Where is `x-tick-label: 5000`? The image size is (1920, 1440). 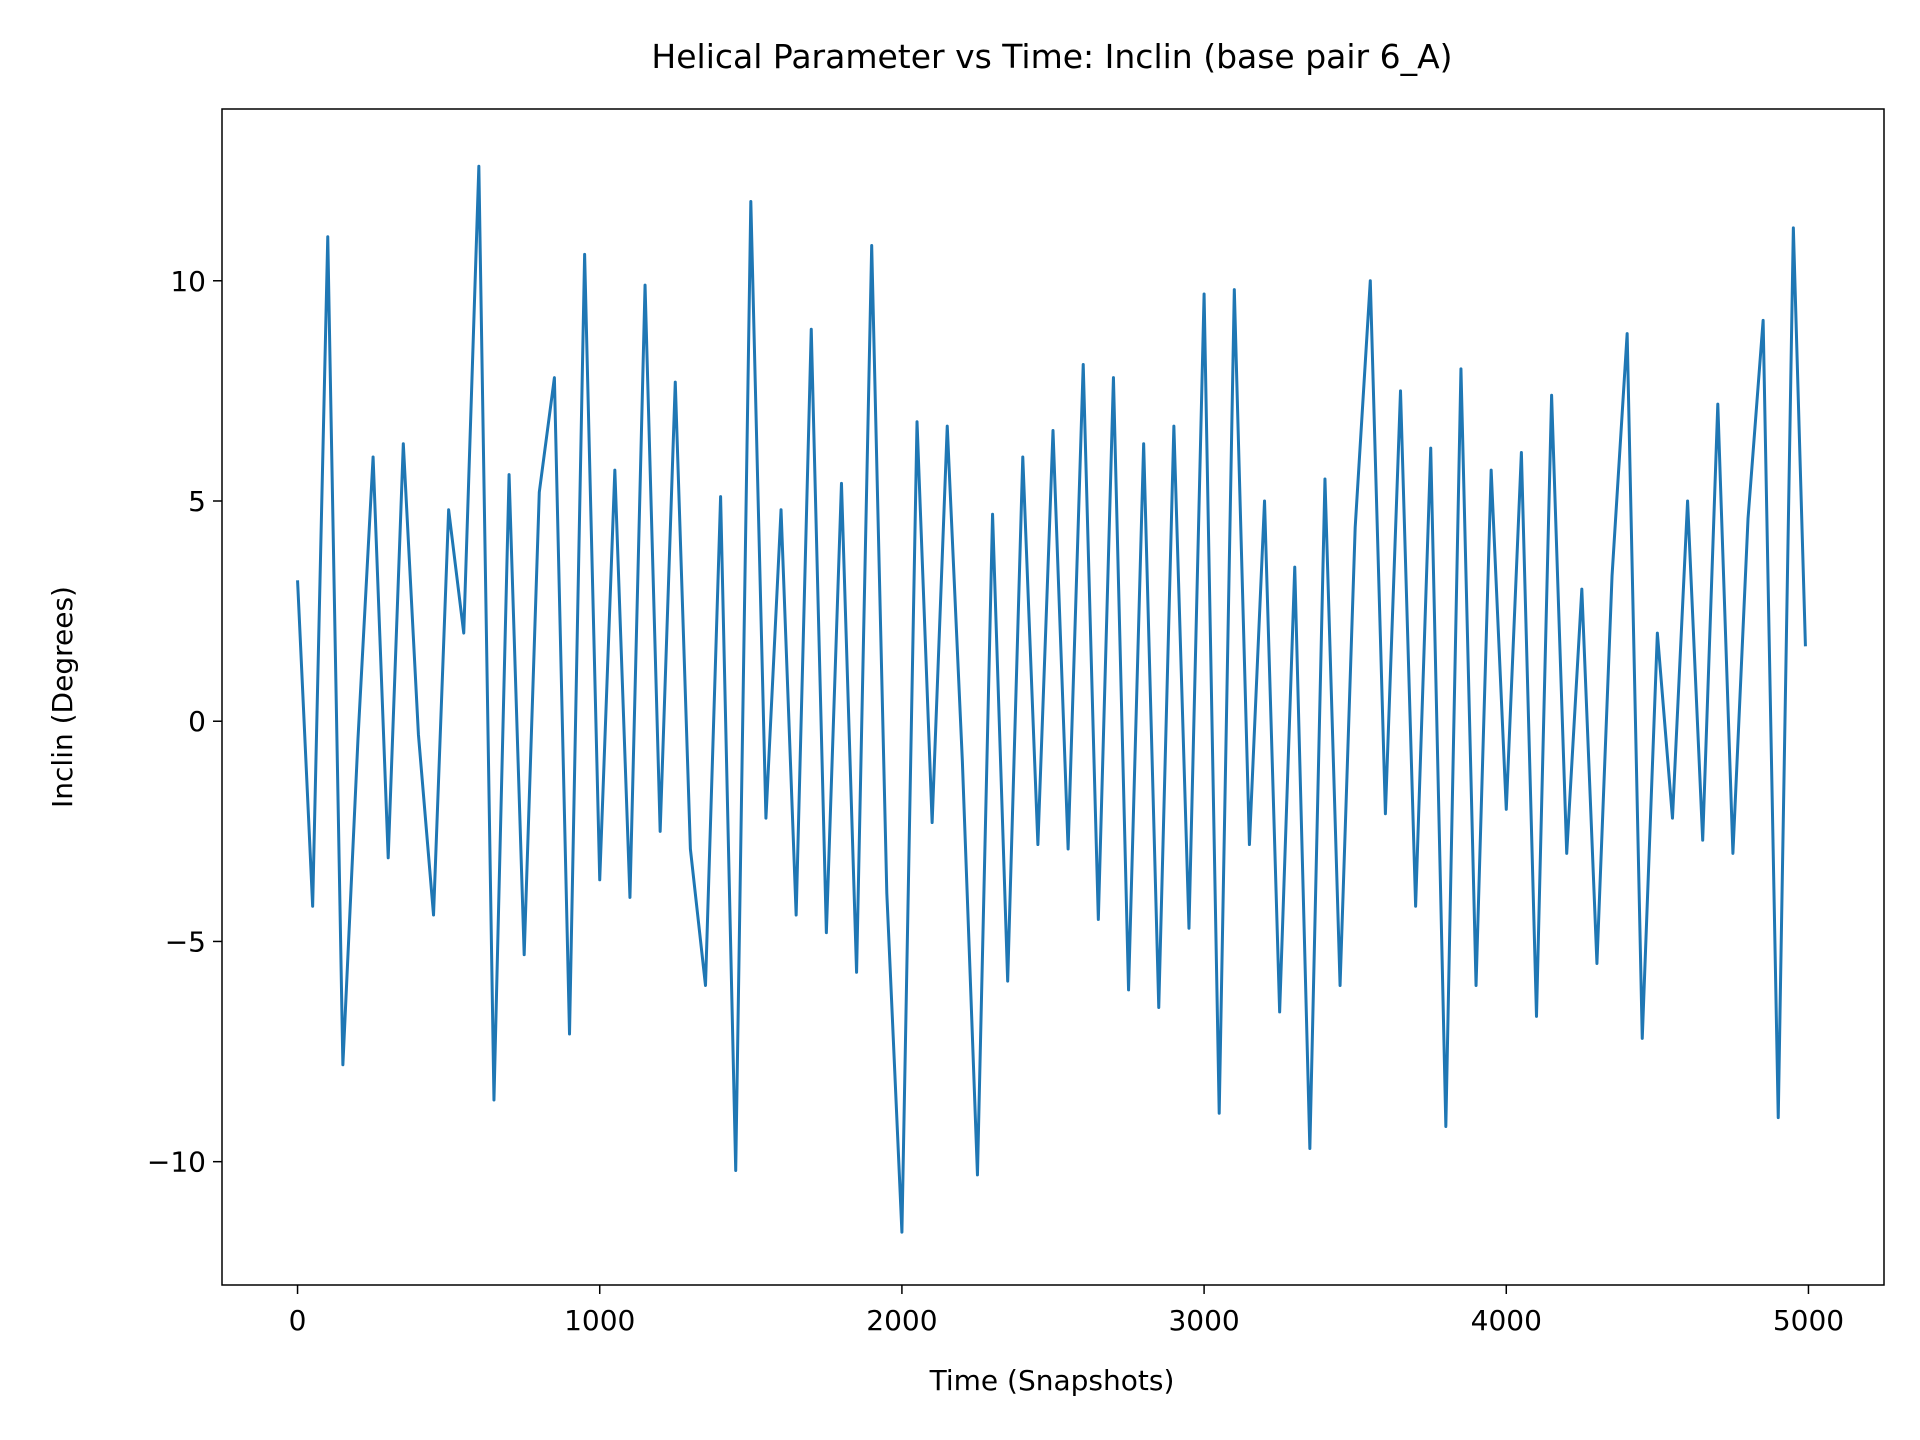 x-tick-label: 5000 is located at coordinates (1808, 1320).